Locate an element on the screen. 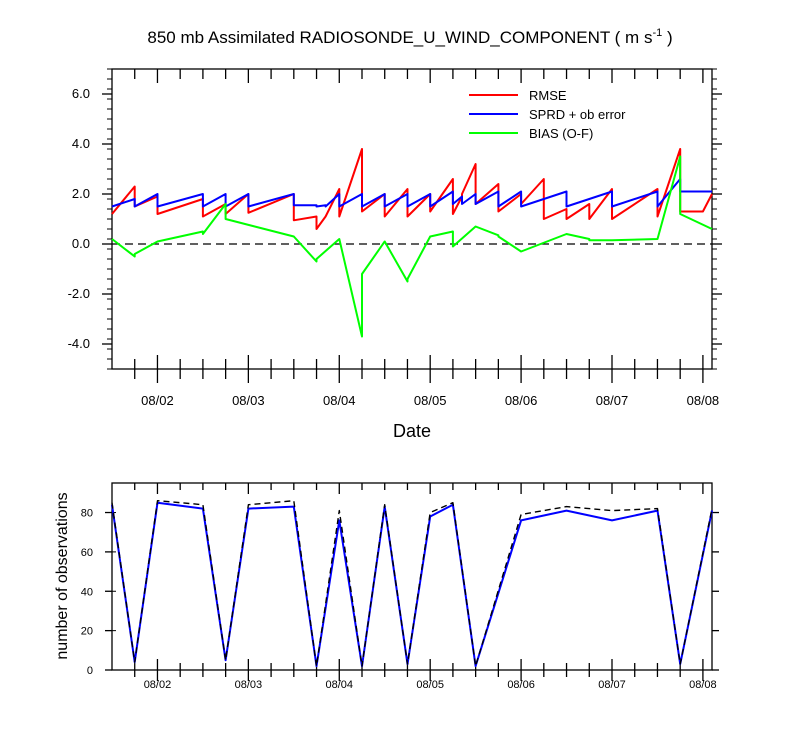 This screenshot has height=750, width=800. y-tick-label: 60 is located at coordinates (87, 553).